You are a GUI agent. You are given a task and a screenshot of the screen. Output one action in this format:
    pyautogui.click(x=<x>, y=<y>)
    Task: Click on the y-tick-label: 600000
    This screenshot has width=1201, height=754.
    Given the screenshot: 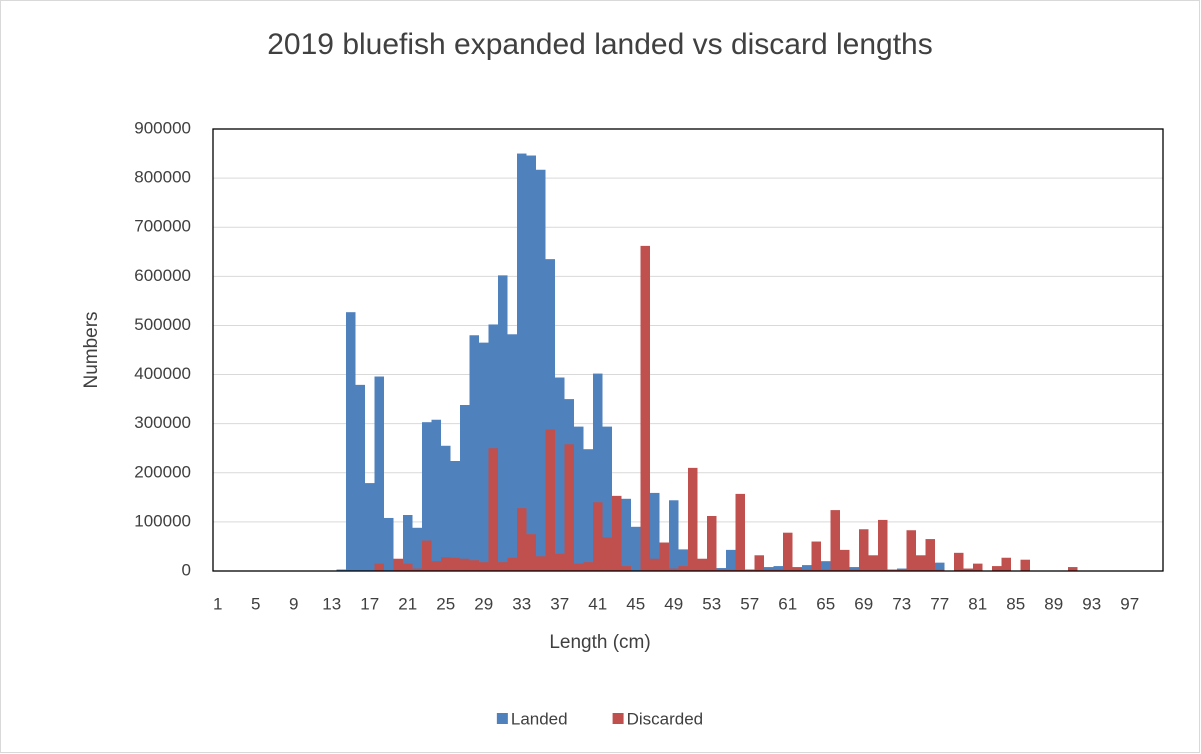 What is the action you would take?
    pyautogui.click(x=162, y=275)
    